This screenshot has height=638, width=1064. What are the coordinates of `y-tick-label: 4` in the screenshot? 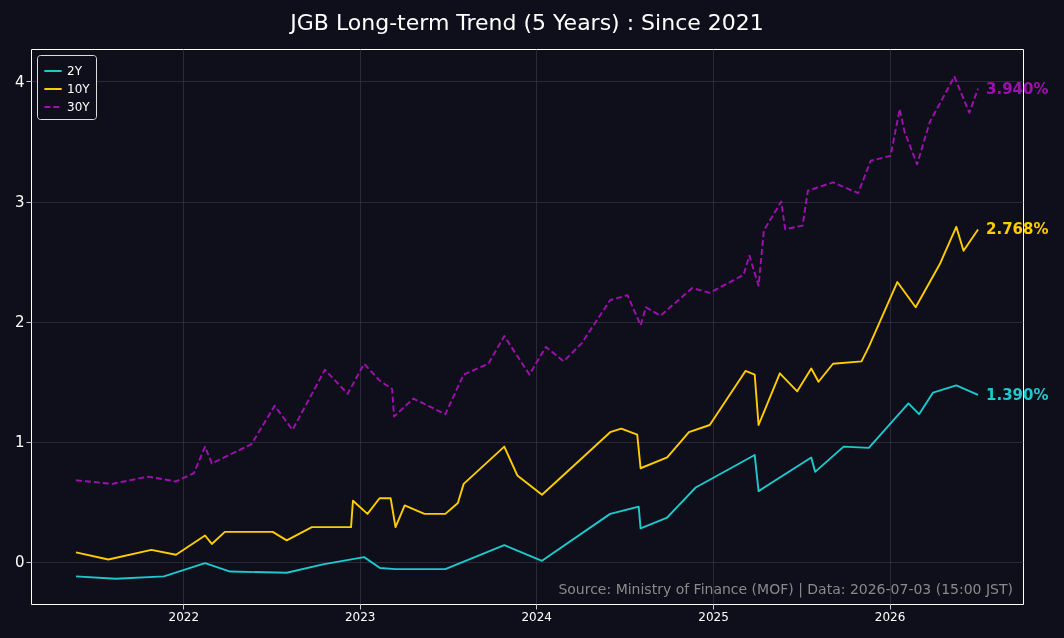 It's located at (19, 81).